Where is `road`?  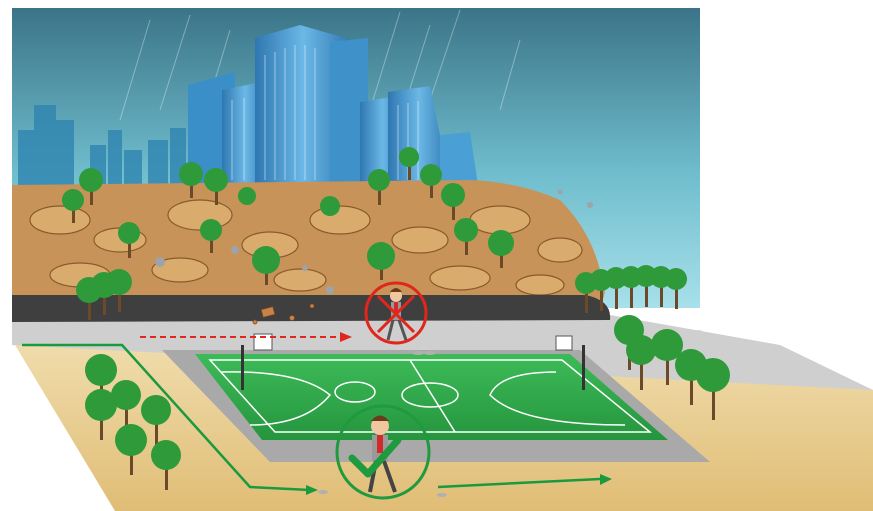
road is located at coordinates (311, 308).